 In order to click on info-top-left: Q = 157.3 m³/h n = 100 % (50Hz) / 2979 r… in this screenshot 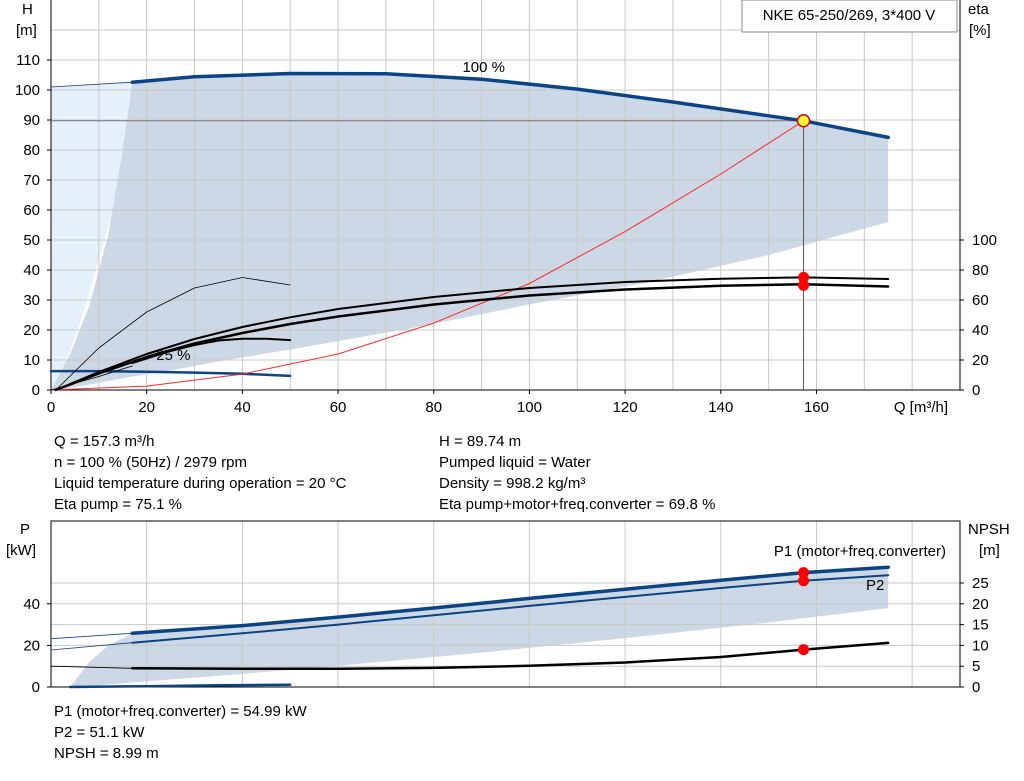, I will do `click(200, 473)`.